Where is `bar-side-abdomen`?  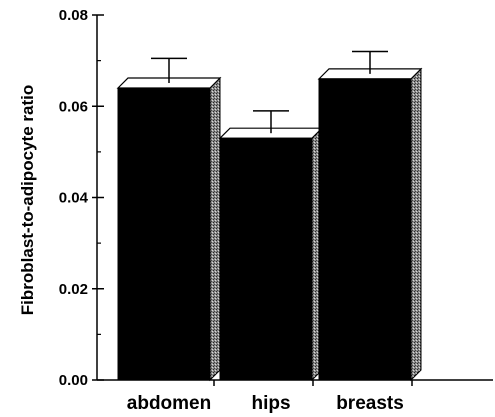
bar-side-abdomen is located at coordinates (215, 229).